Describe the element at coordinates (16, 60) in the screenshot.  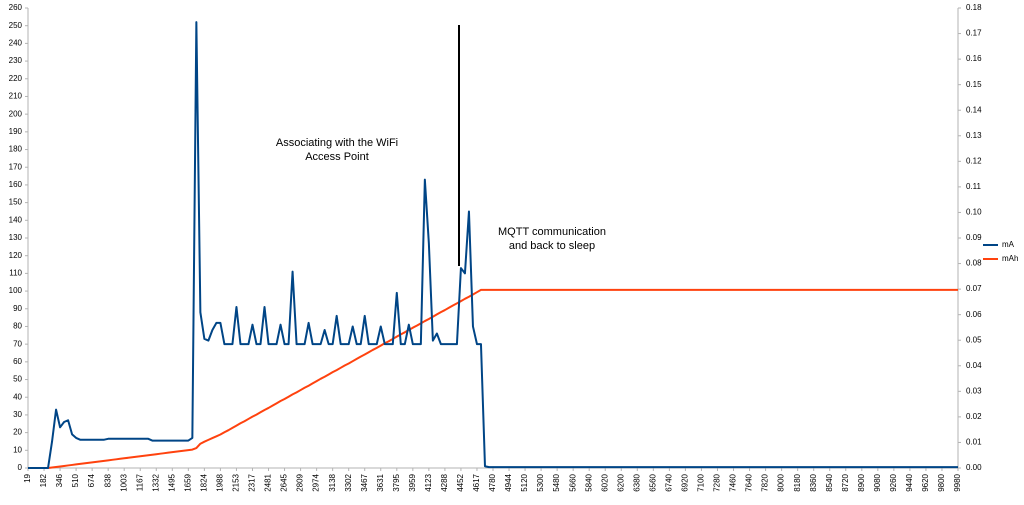
I see `y-tick-label: 230` at that location.